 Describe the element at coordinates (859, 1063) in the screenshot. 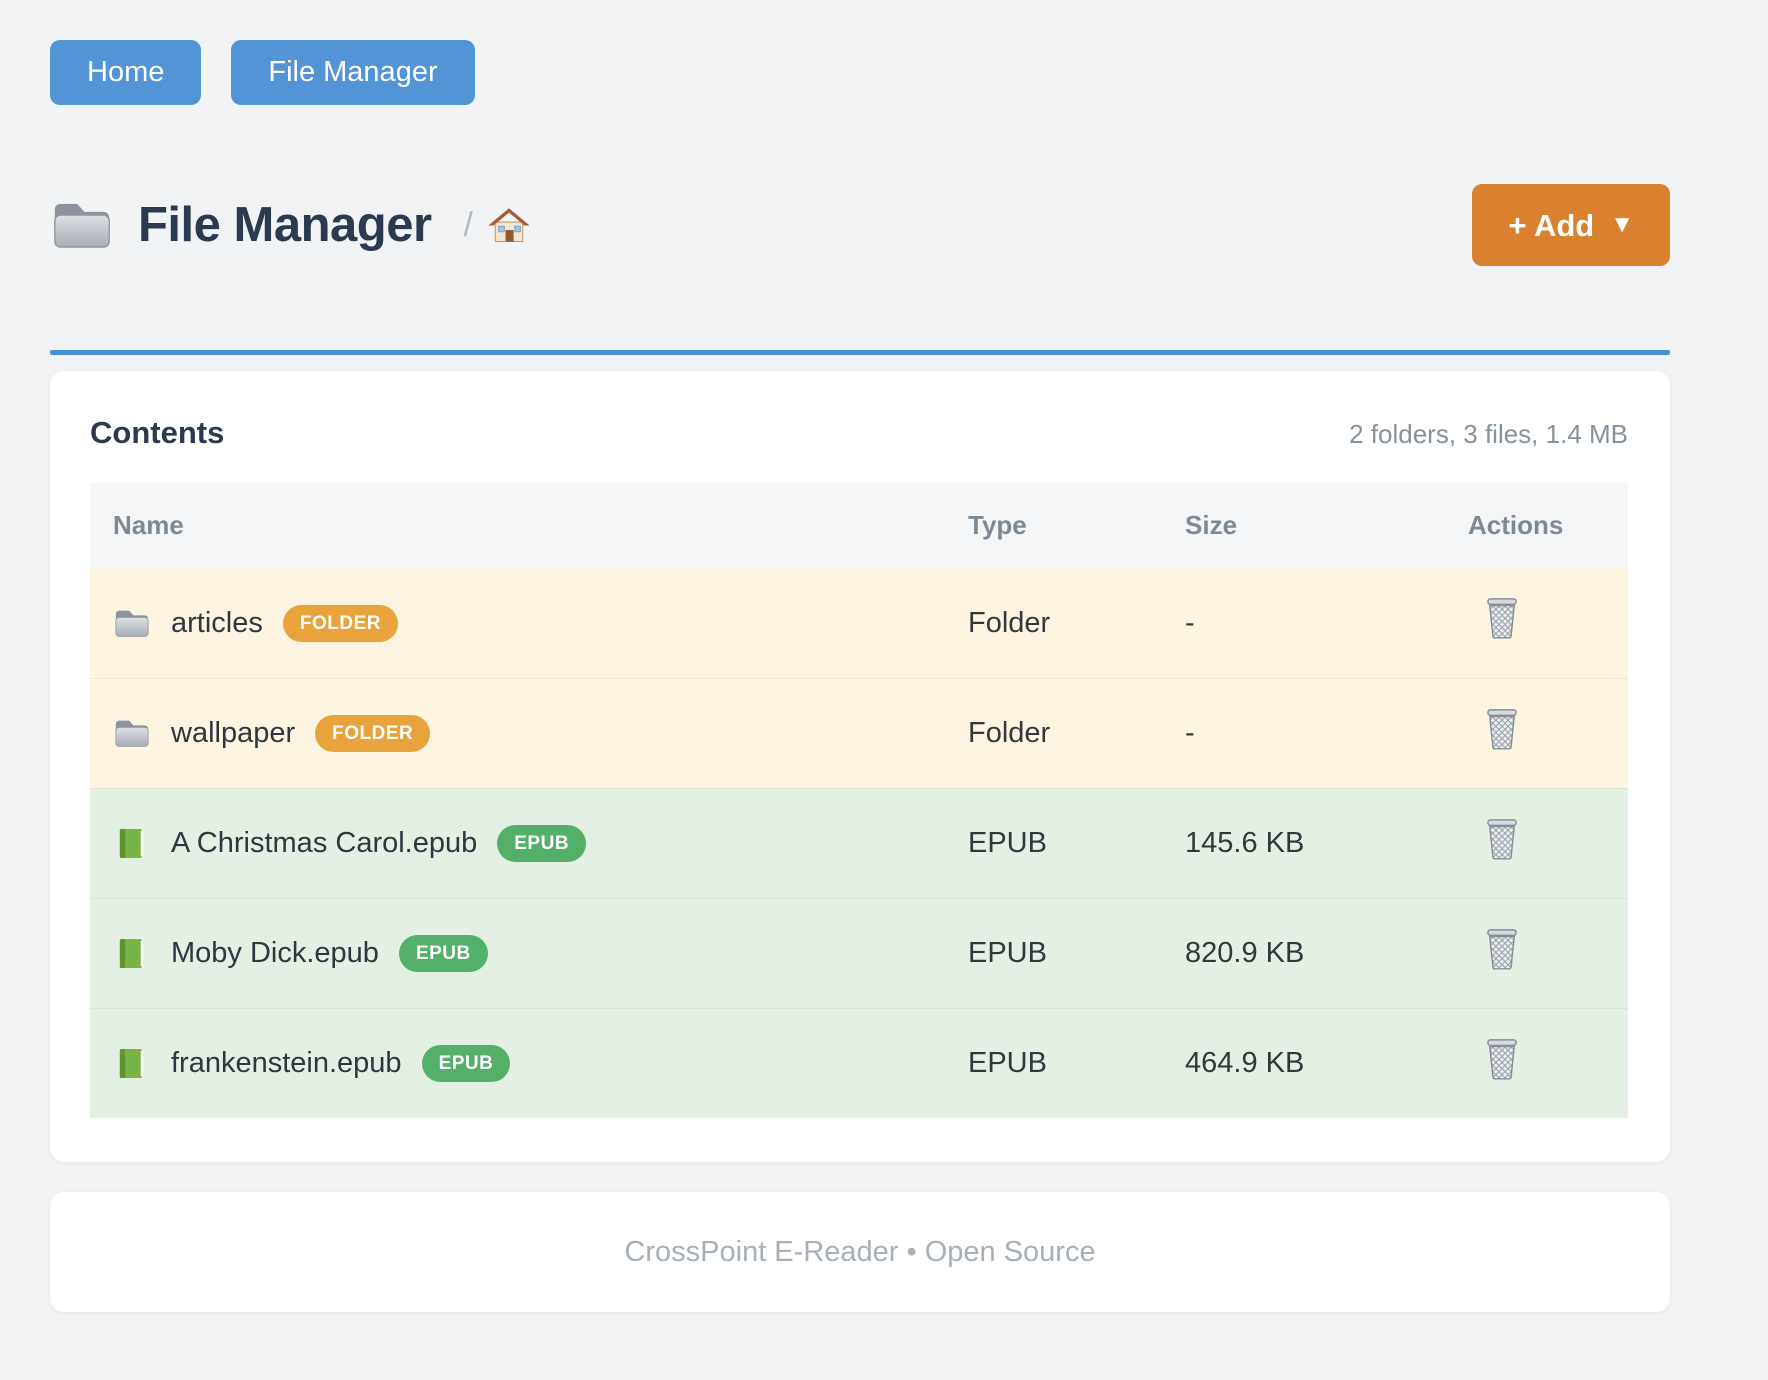

I see `table-row: frankenstein.epub EPUB EPUB 464.9 KB` at that location.